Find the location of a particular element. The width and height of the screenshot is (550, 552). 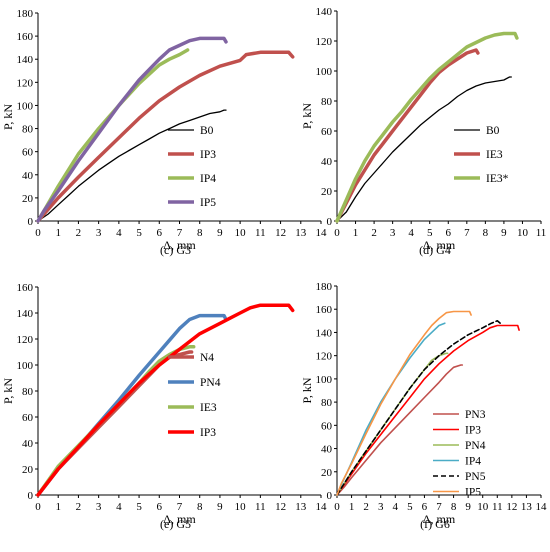

series-line-n4 is located at coordinates (115, 423).